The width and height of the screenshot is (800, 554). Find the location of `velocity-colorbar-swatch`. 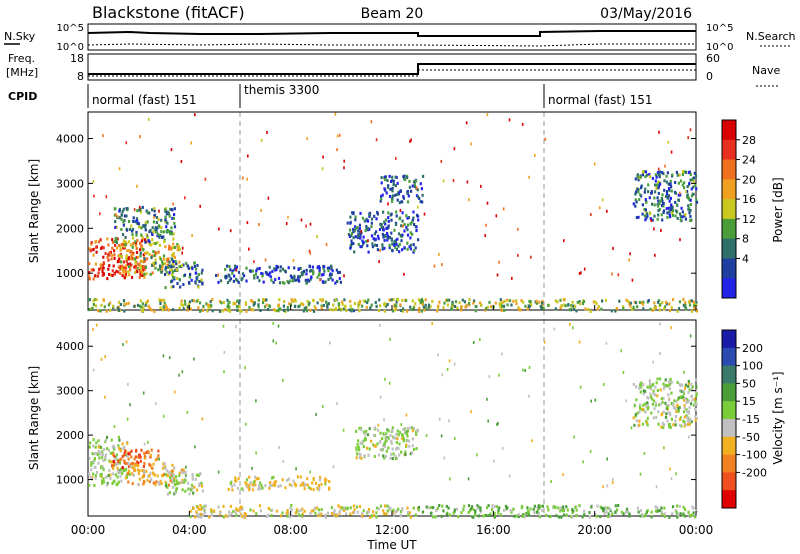

velocity-colorbar-swatch is located at coordinates (729, 339).